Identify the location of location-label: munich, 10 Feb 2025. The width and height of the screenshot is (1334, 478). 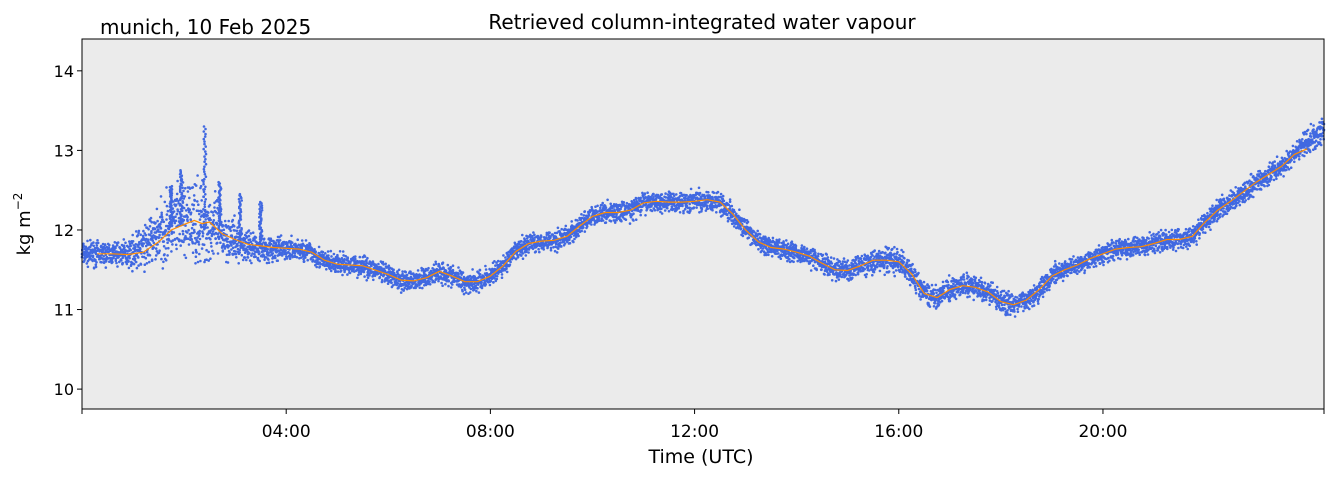
(205, 27).